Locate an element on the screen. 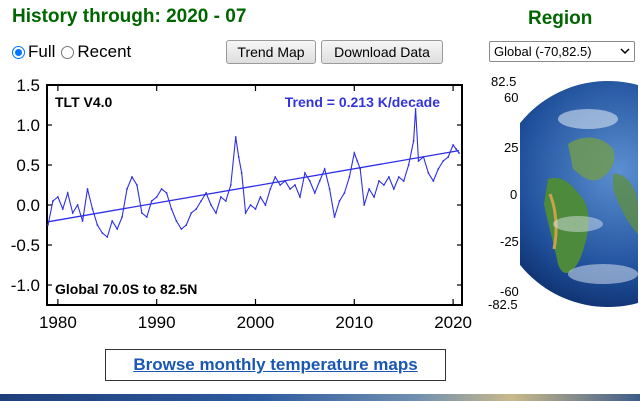  trend-map-button: Trend Map is located at coordinates (271, 52).